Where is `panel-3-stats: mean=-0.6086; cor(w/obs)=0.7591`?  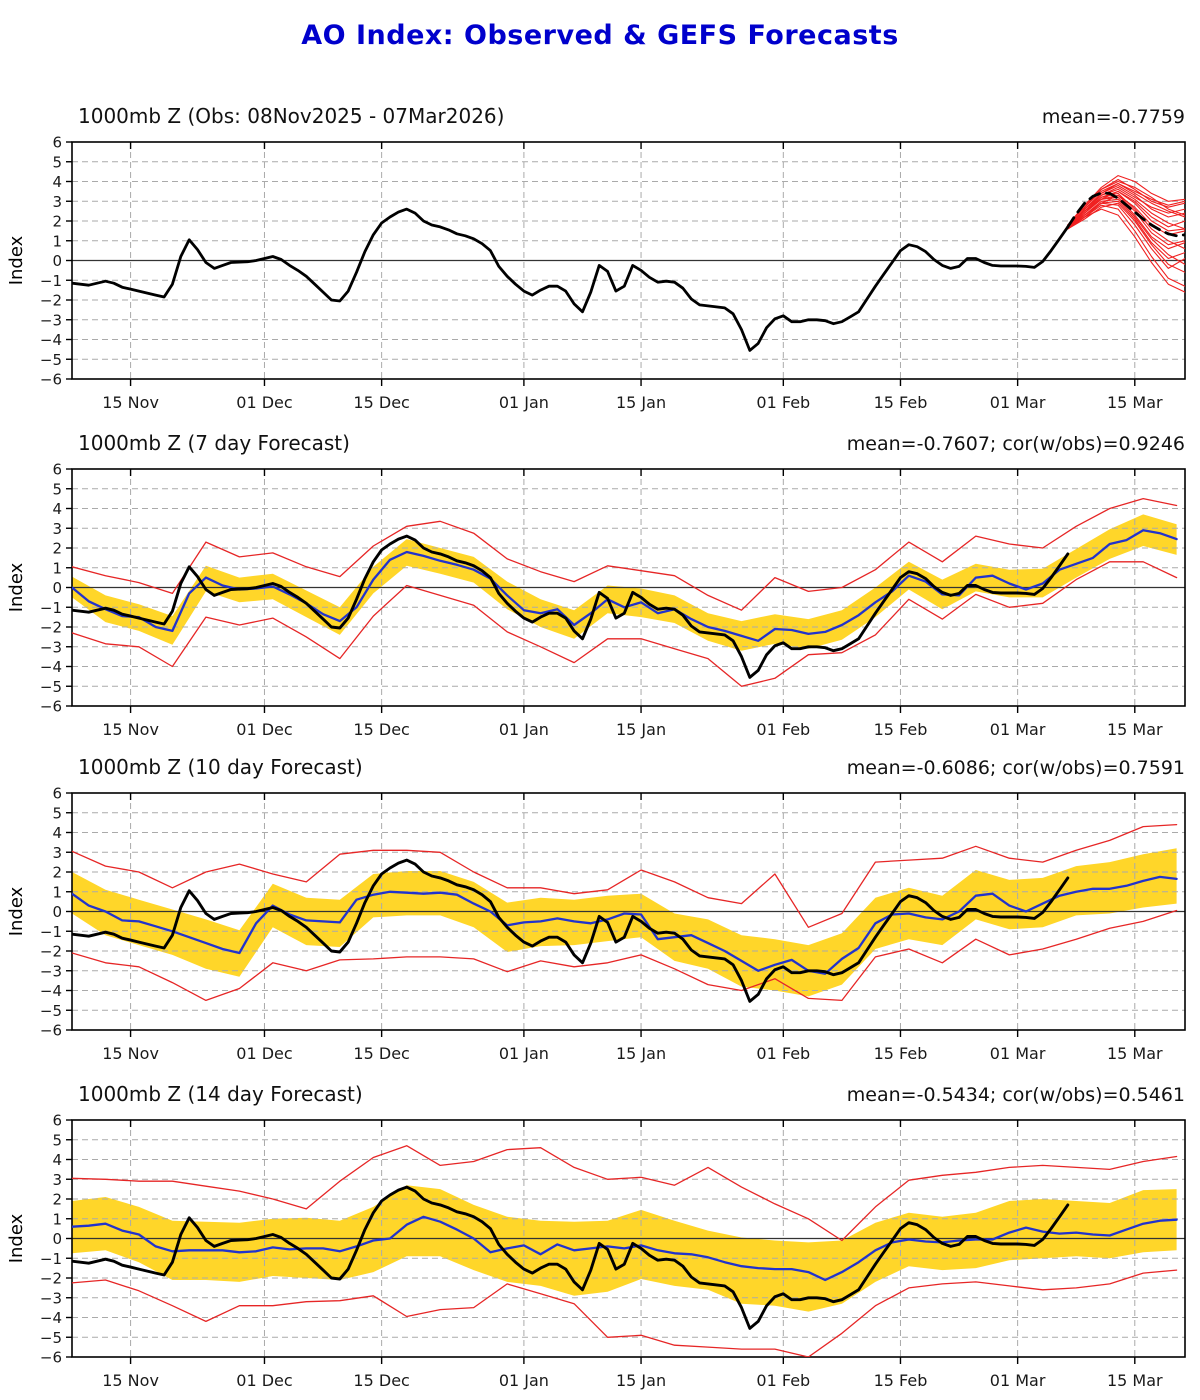
panel-3-stats: mean=-0.6086; cor(w/obs)=0.7591 is located at coordinates (1015, 768).